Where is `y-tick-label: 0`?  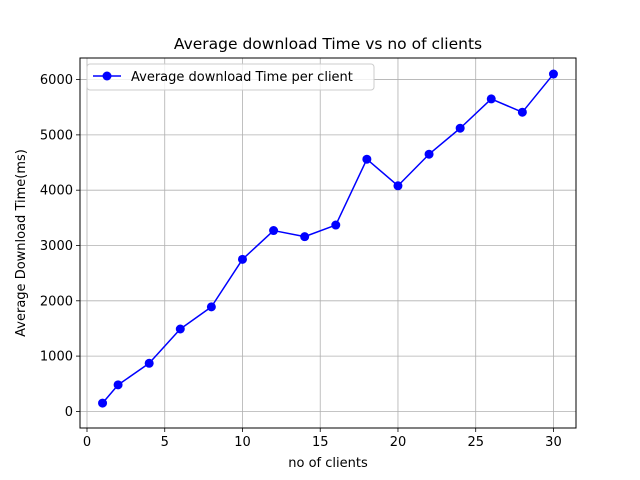
y-tick-label: 0 is located at coordinates (69, 412).